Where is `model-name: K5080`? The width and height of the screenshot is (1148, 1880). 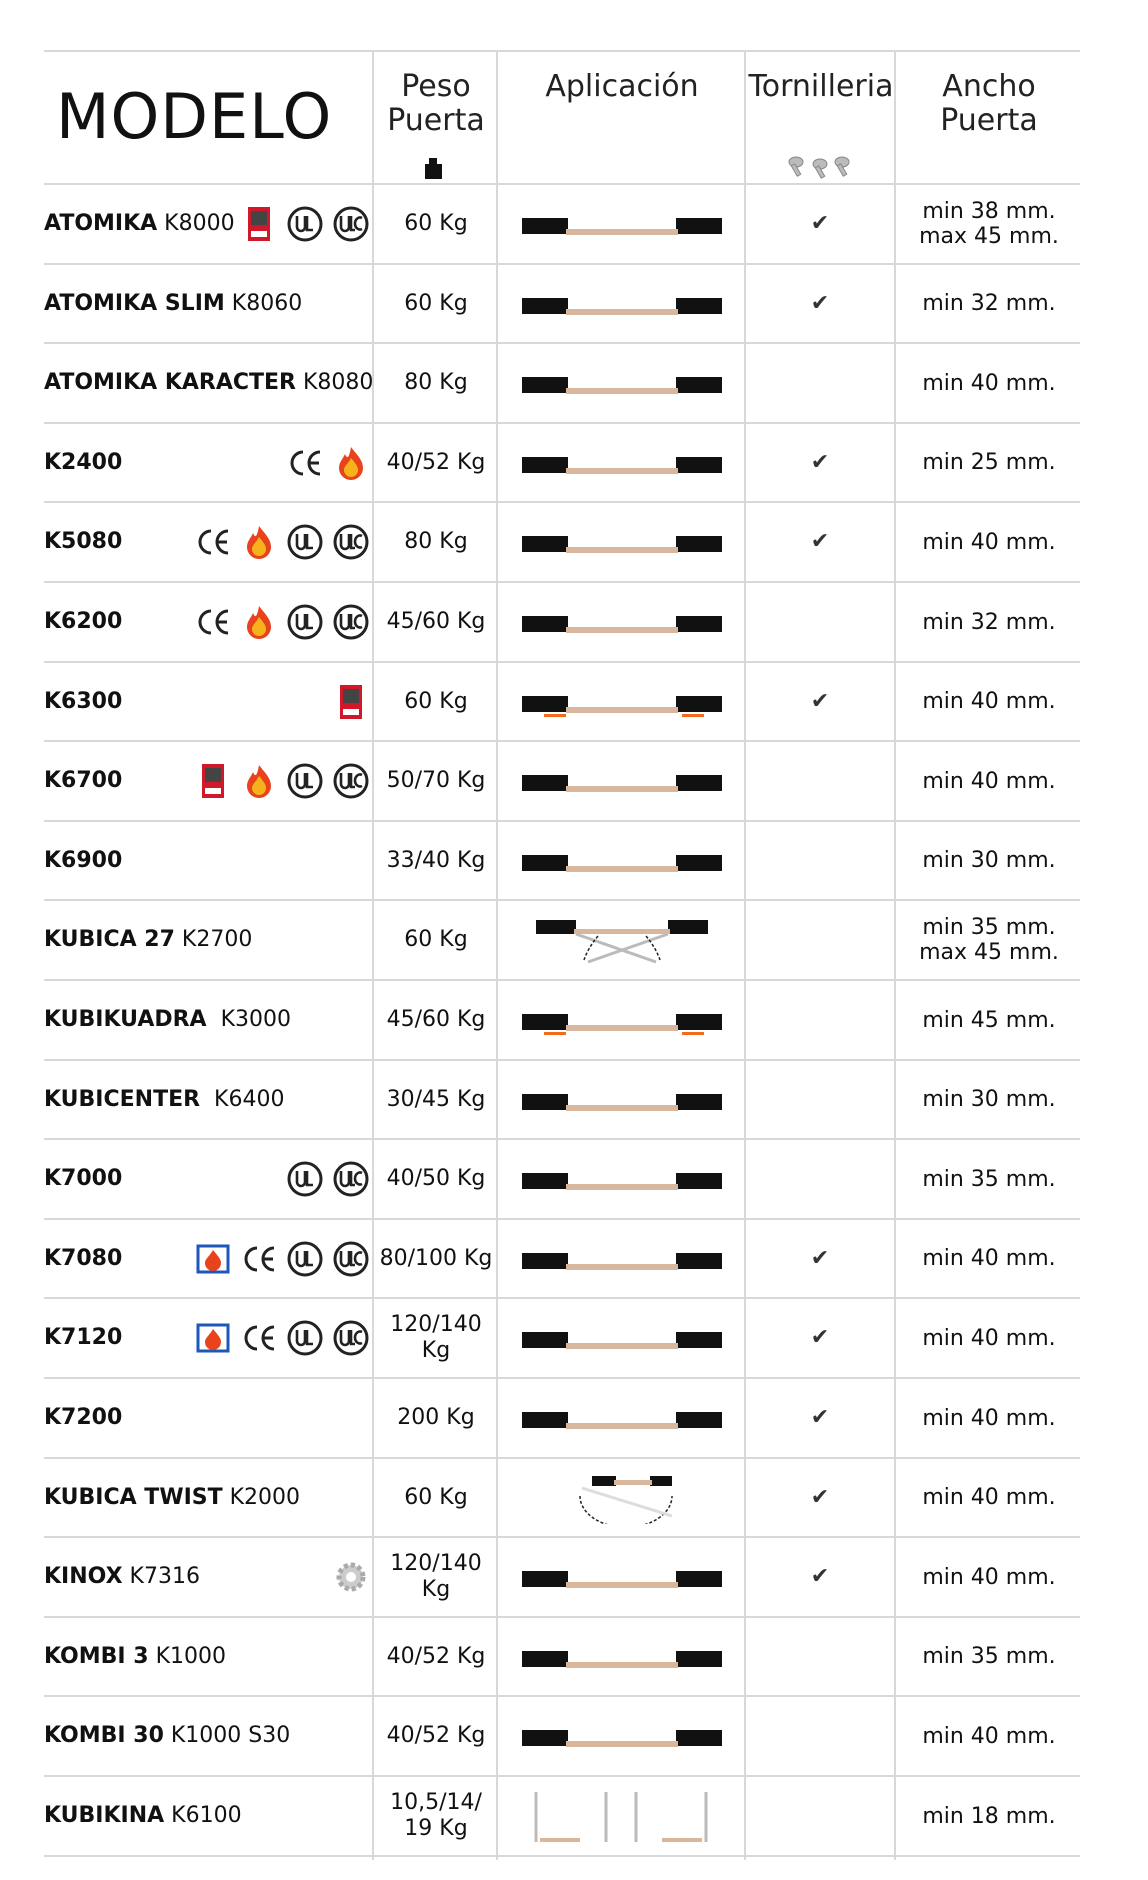 model-name: K5080 is located at coordinates (83, 542).